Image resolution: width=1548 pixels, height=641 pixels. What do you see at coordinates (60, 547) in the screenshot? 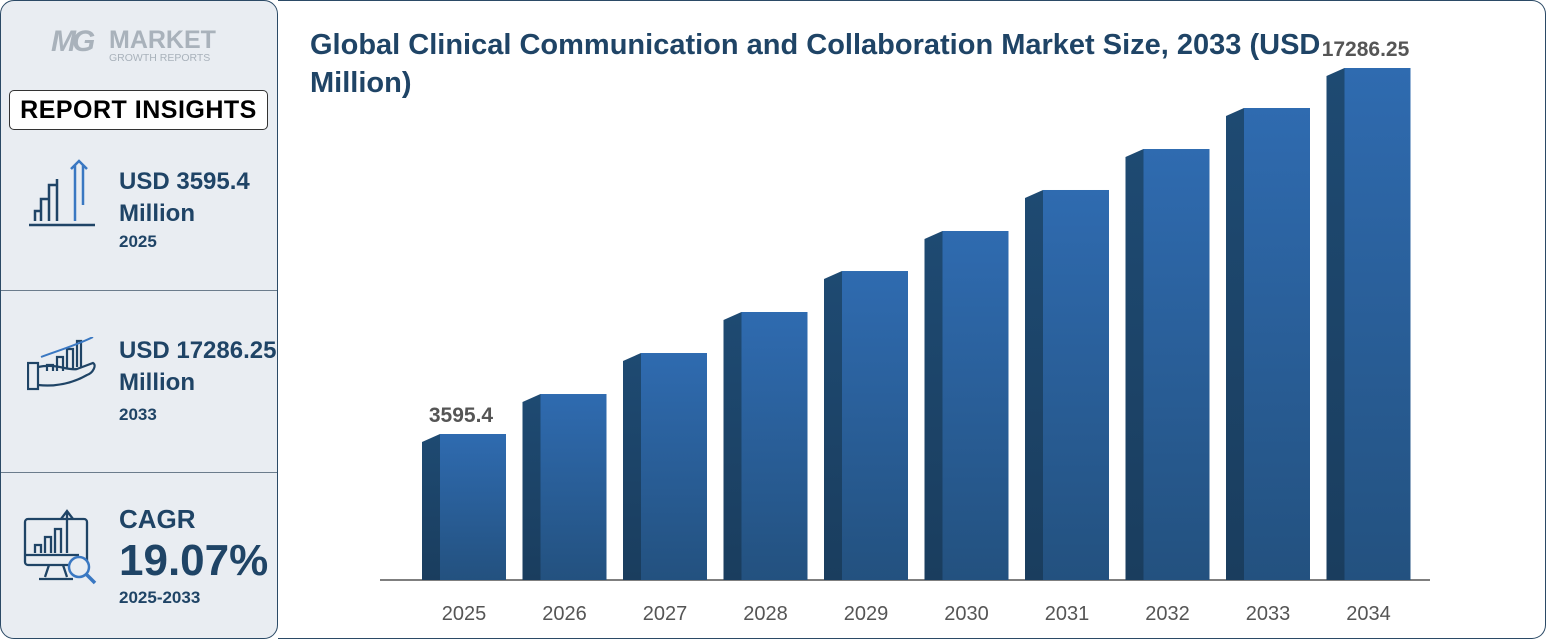
I see `monitor-analytics-search-icon` at bounding box center [60, 547].